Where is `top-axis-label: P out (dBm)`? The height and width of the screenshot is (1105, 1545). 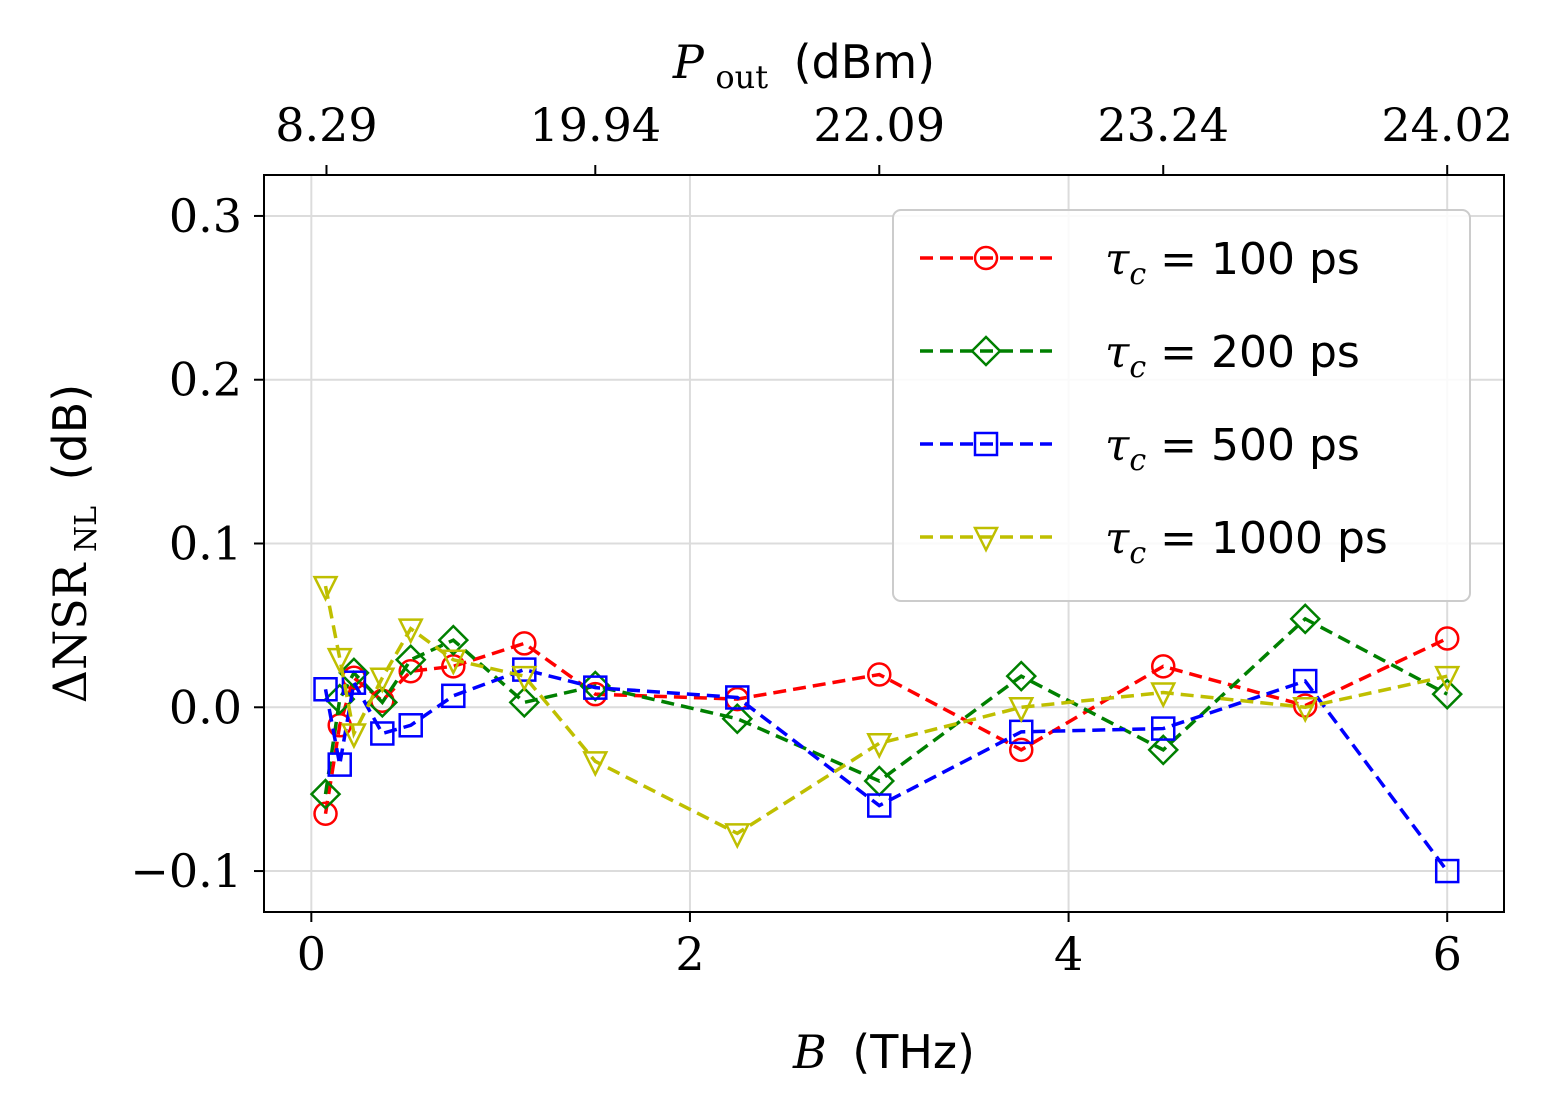 top-axis-label: P out (dBm) is located at coordinates (803, 66).